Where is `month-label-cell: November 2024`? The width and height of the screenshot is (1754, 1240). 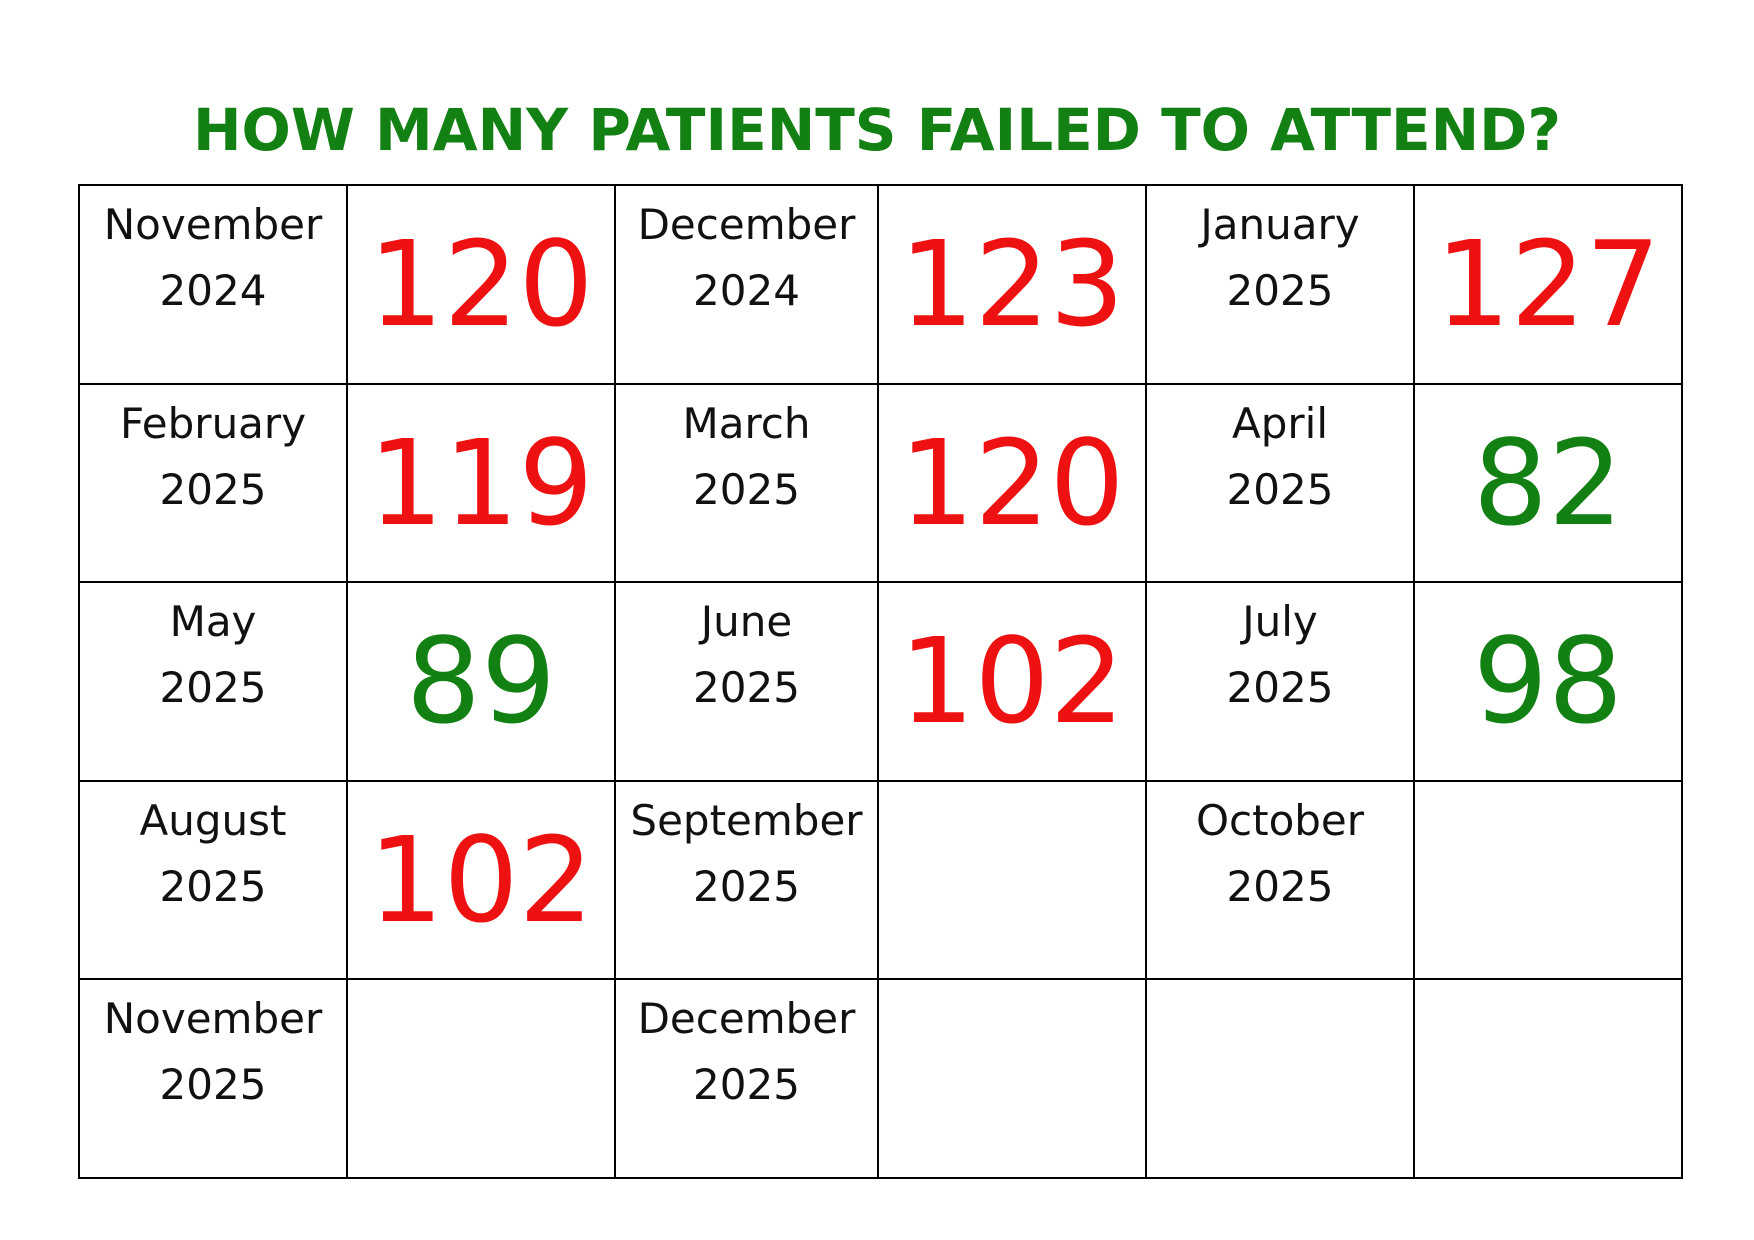 month-label-cell: November 2024 is located at coordinates (213, 284).